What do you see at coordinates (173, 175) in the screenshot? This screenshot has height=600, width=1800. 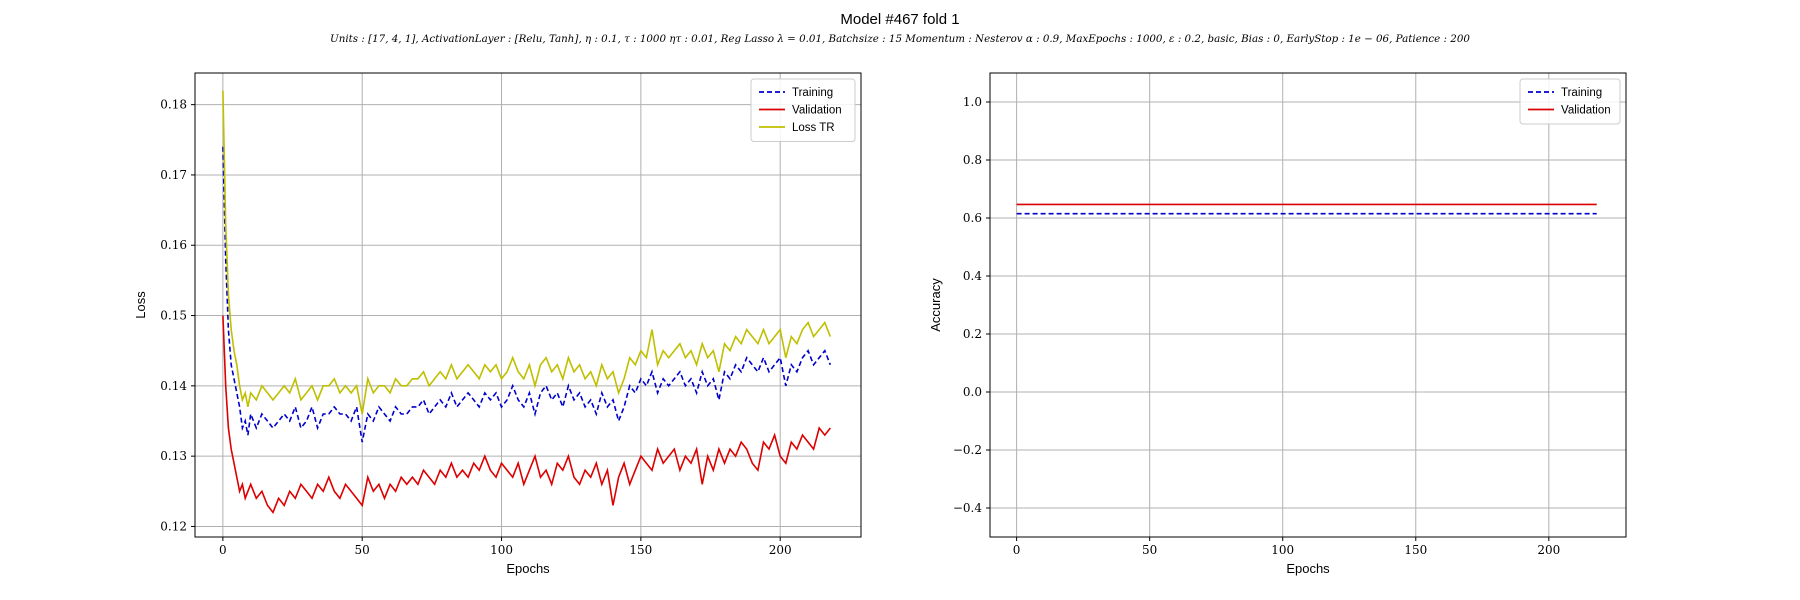 I see `y-tick-label: 0.17` at bounding box center [173, 175].